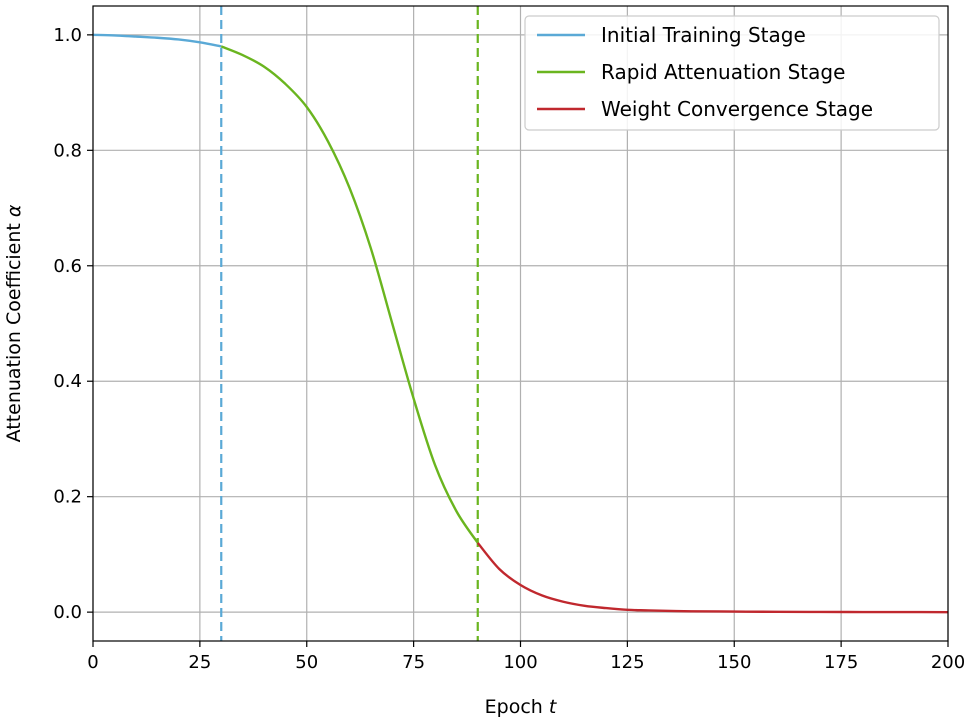  Describe the element at coordinates (737, 109) in the screenshot. I see `legend-entry-3: Weight Convergence Stage` at that location.